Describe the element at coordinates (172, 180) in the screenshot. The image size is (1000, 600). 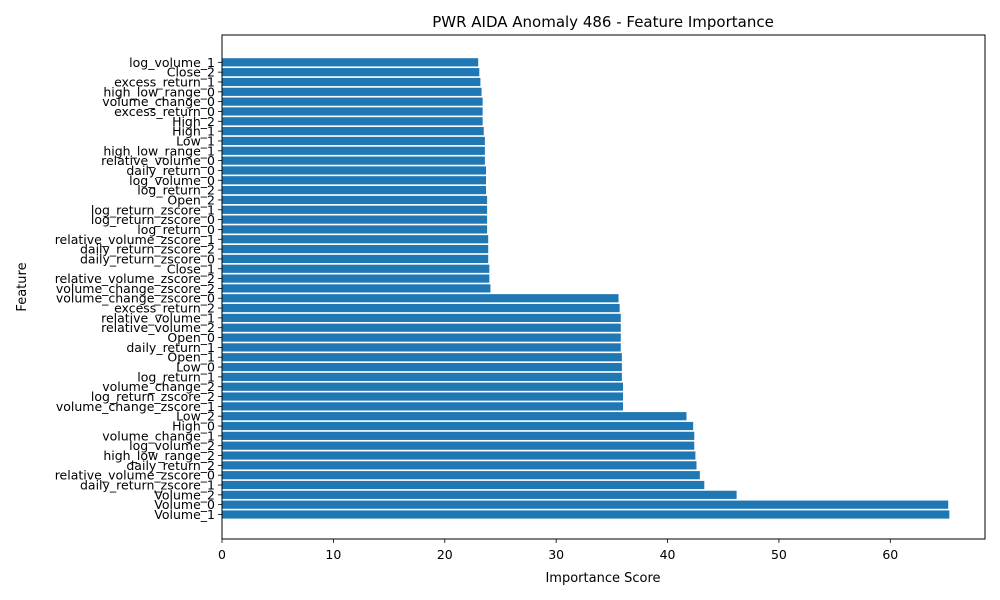
I see `y-tick-label: log_volume_0` at that location.